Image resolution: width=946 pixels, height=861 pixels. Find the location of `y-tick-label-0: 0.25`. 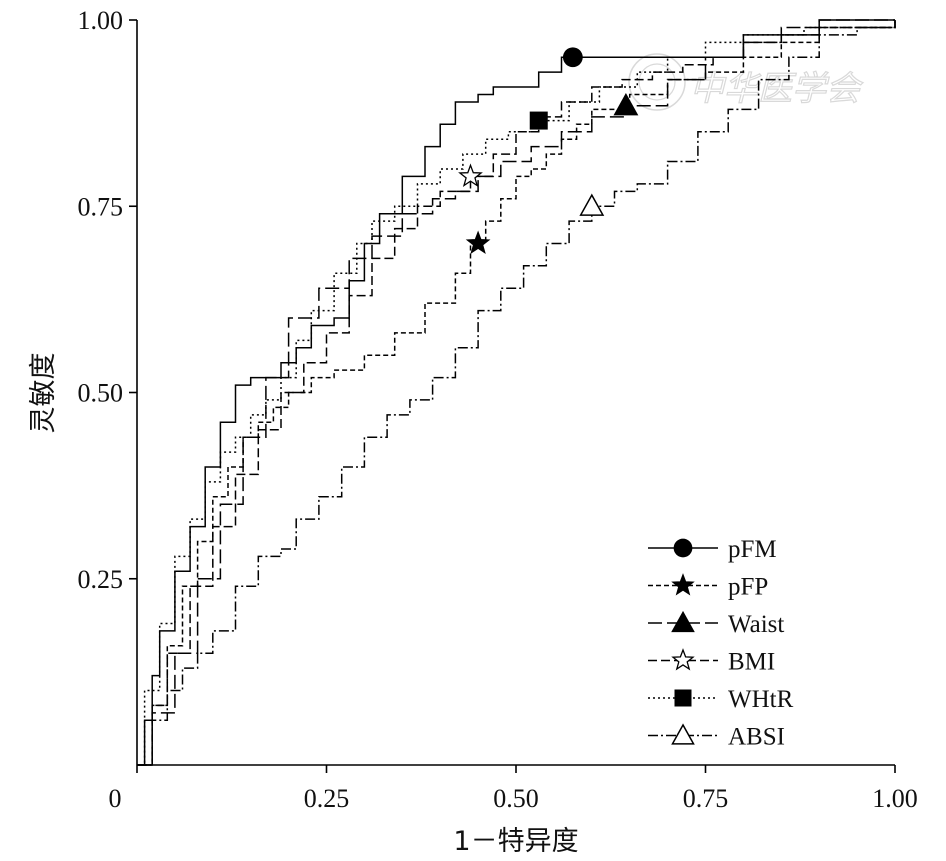

y-tick-label-0: 0.25 is located at coordinates (101, 579).